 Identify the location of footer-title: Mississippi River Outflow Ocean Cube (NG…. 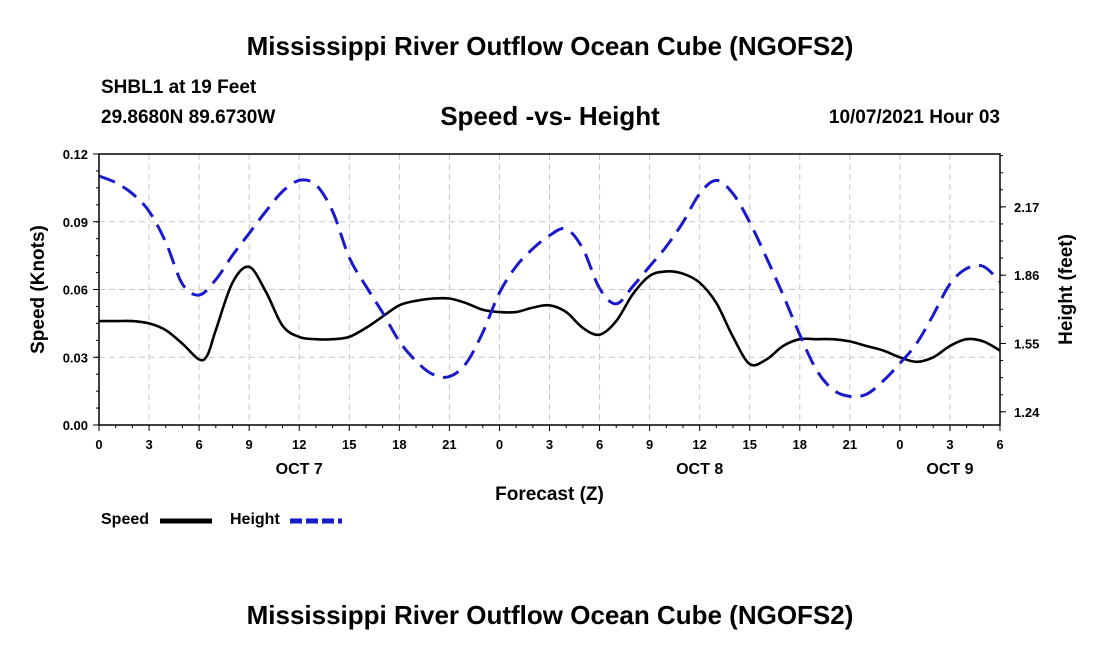
(550, 615).